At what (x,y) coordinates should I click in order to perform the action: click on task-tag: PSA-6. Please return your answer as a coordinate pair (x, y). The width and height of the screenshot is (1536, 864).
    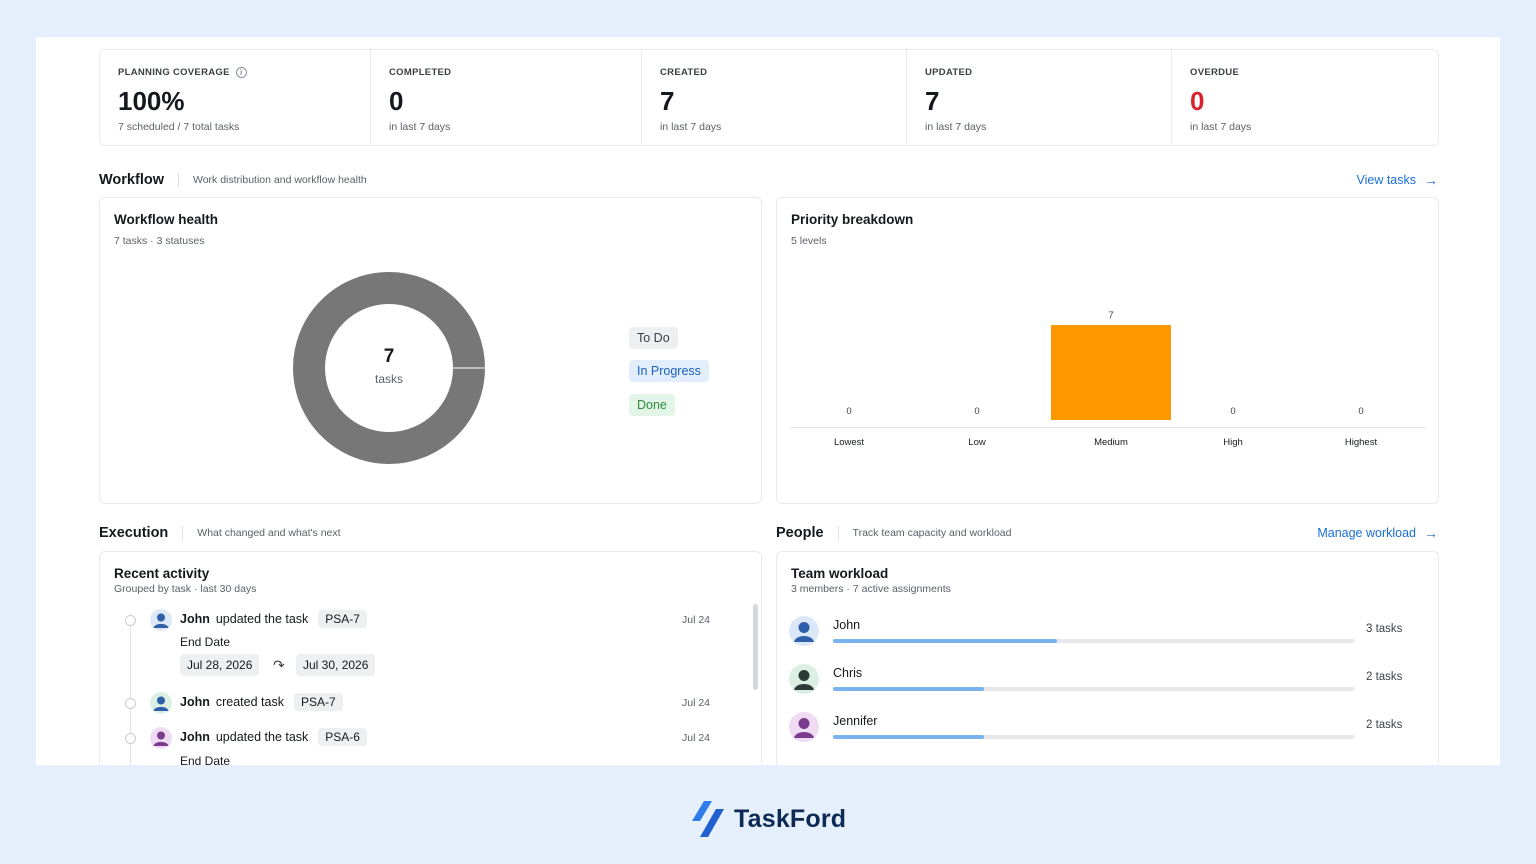
    Looking at the image, I should click on (342, 737).